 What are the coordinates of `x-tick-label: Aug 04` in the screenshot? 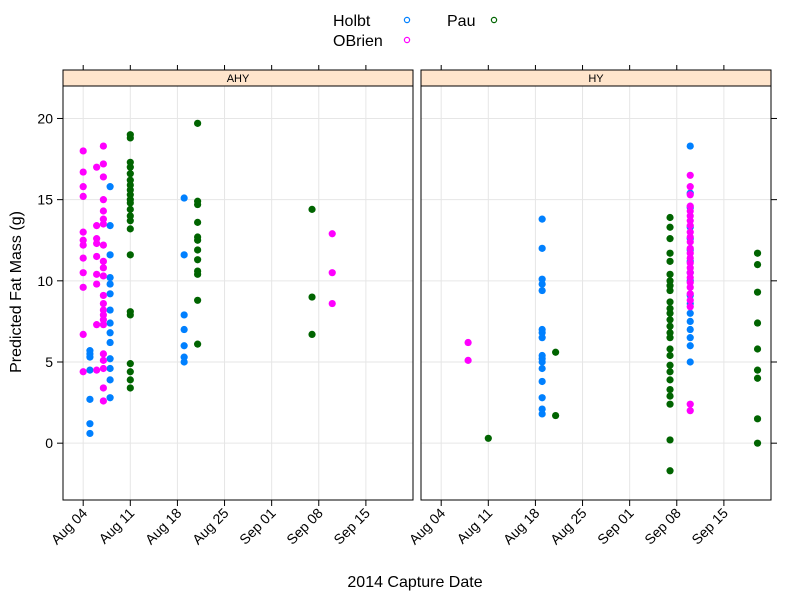 It's located at (427, 526).